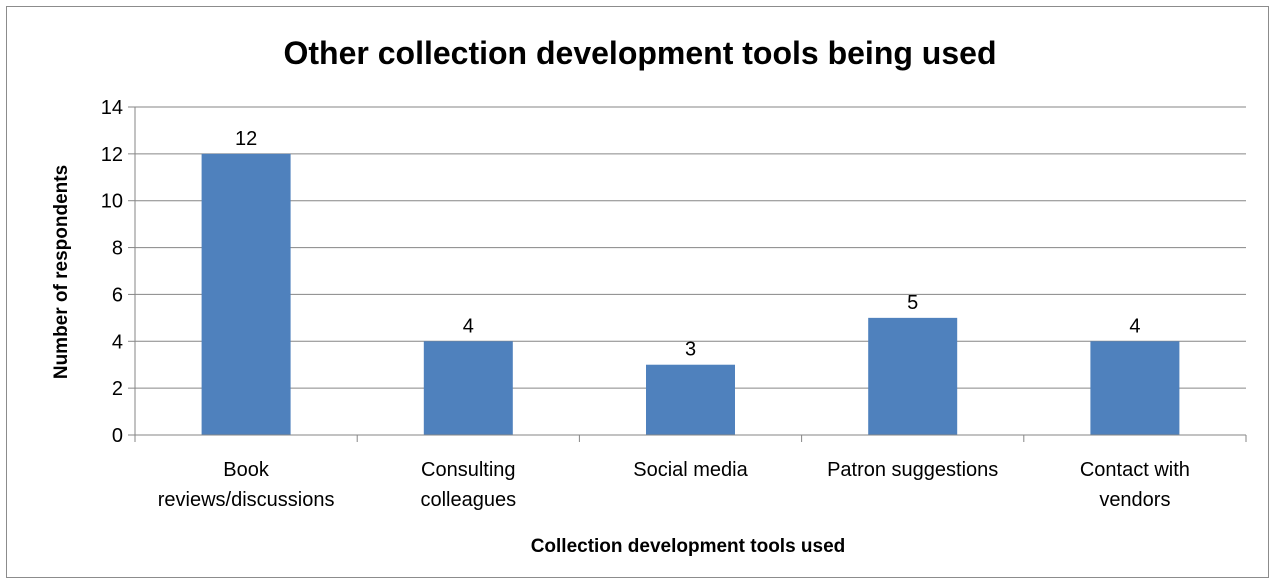 The width and height of the screenshot is (1277, 586). I want to click on y-tick-label: 6, so click(117, 295).